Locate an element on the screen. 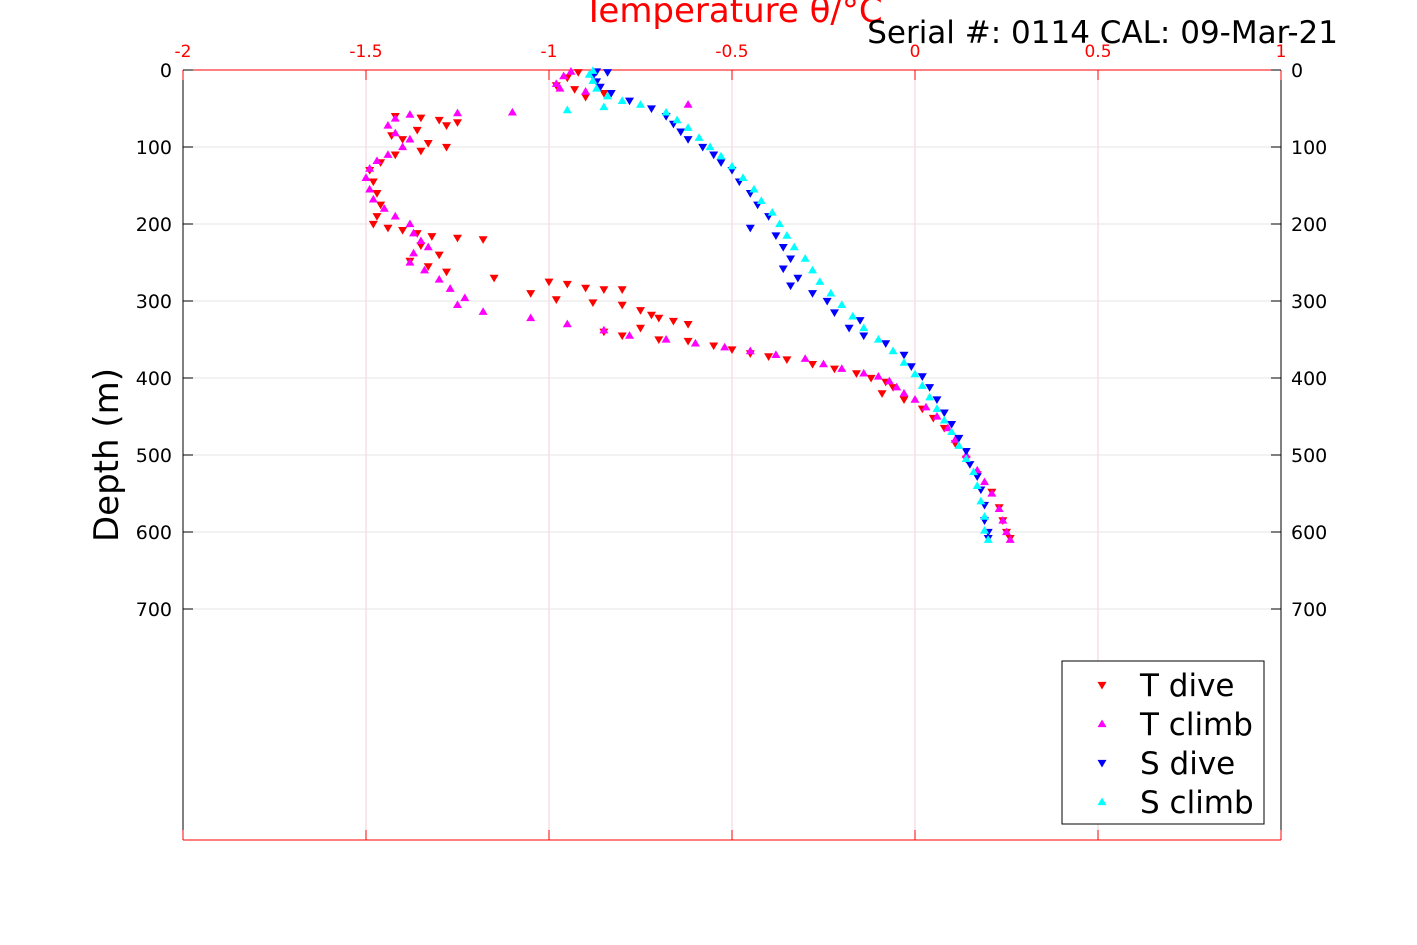 Image resolution: width=1417 pixels, height=945 pixels. y-tick-label-right: 500 is located at coordinates (1309, 456).